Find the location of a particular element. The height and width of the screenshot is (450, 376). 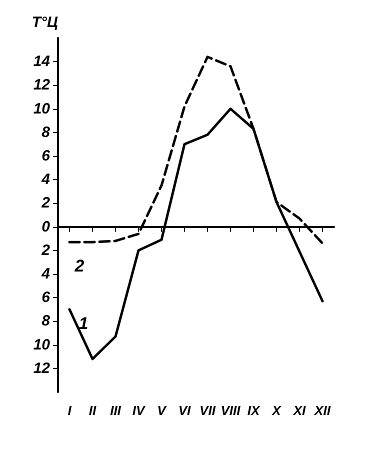

y-axis-title: T°Ц is located at coordinates (45, 22).